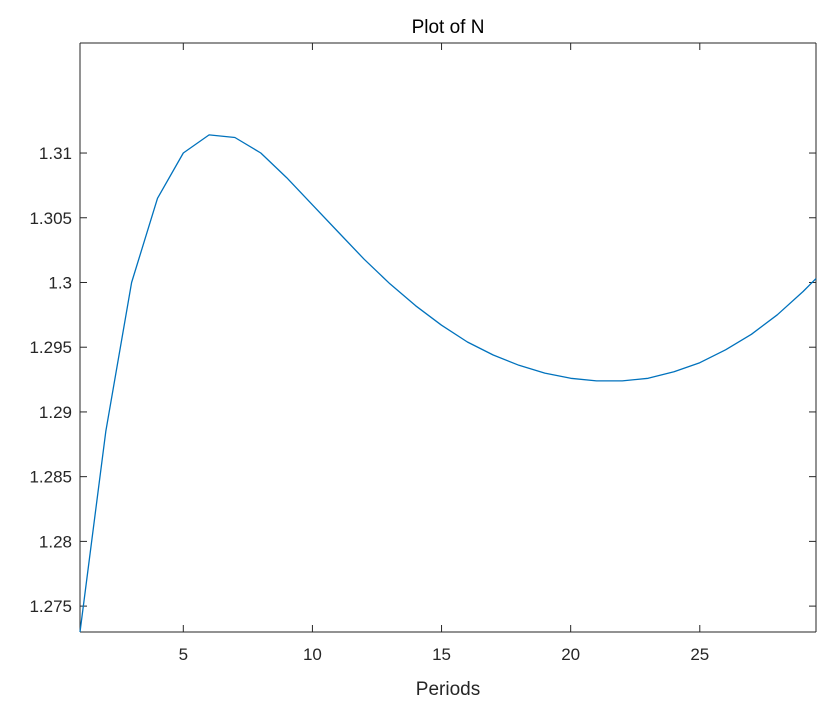 The width and height of the screenshot is (838, 717). What do you see at coordinates (55, 541) in the screenshot?
I see `y-tick-label: 1.28` at bounding box center [55, 541].